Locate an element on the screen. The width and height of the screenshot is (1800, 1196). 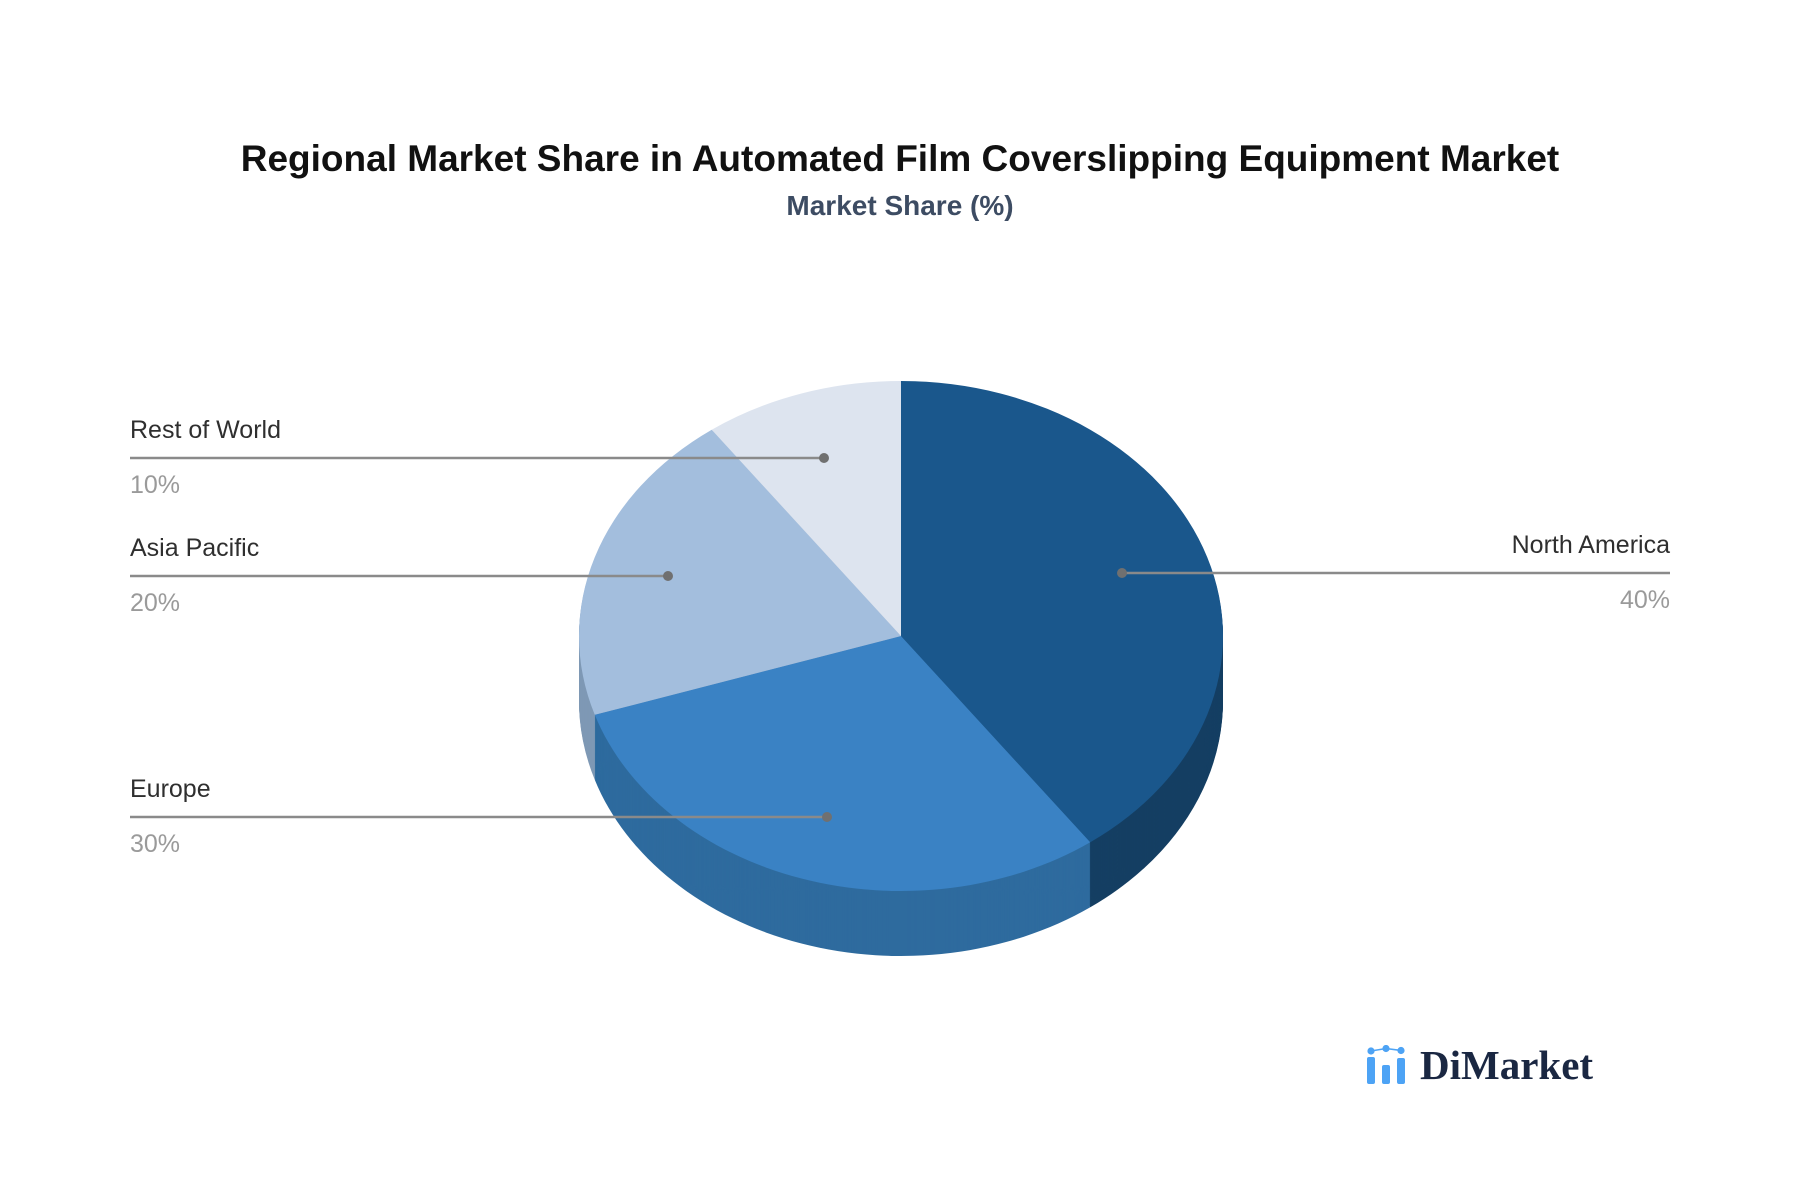
leader-dot-europe is located at coordinates (827, 817).